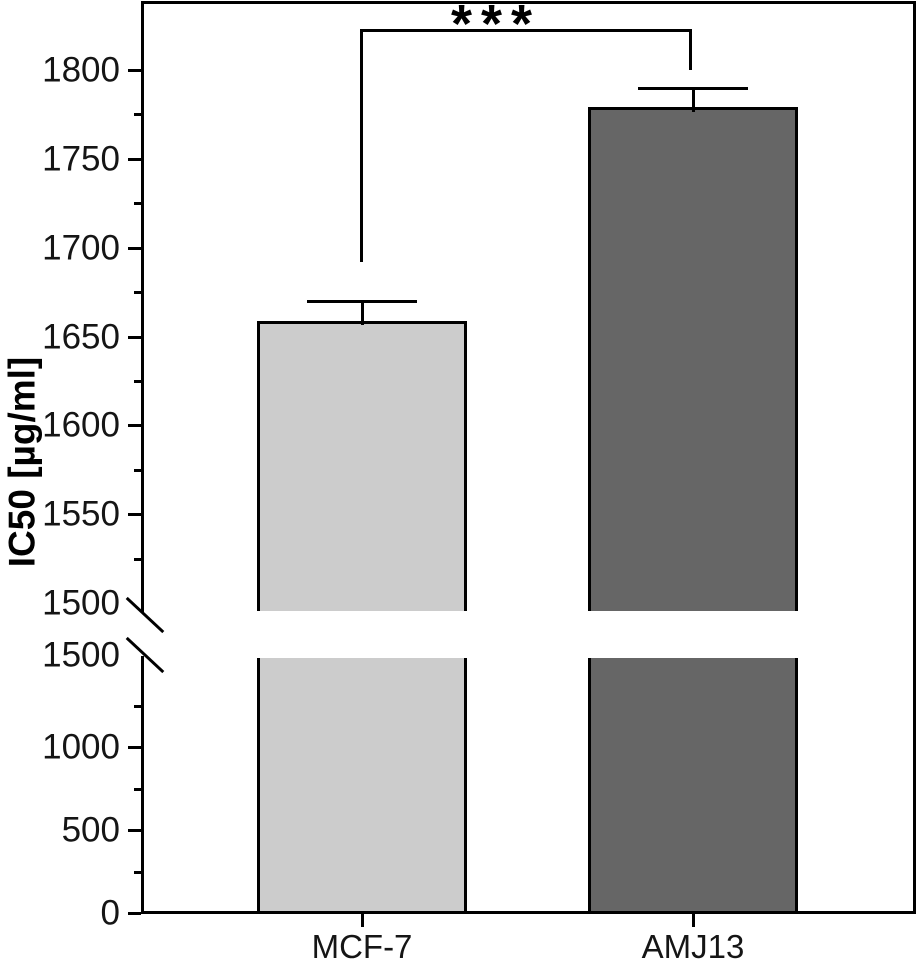 The width and height of the screenshot is (919, 967). What do you see at coordinates (81, 747) in the screenshot?
I see `y-tick-label-lower: 1000` at bounding box center [81, 747].